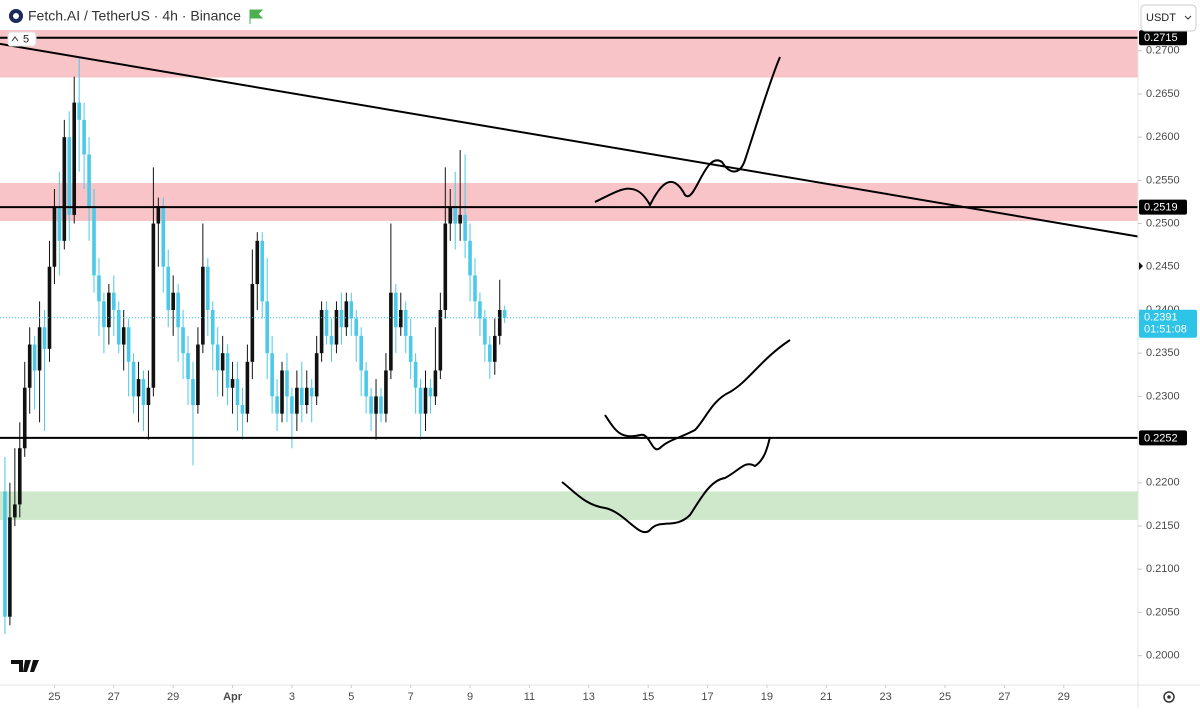  I want to click on y-tick-label: 0.2300, so click(1163, 396).